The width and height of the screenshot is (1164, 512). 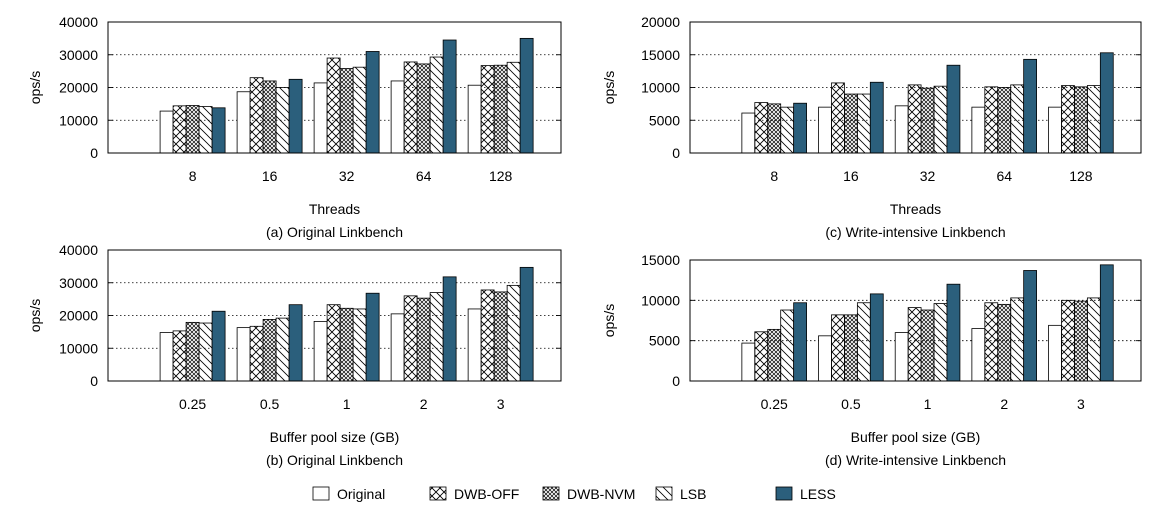 I want to click on y-tick-label: 20000, so click(x=78, y=88).